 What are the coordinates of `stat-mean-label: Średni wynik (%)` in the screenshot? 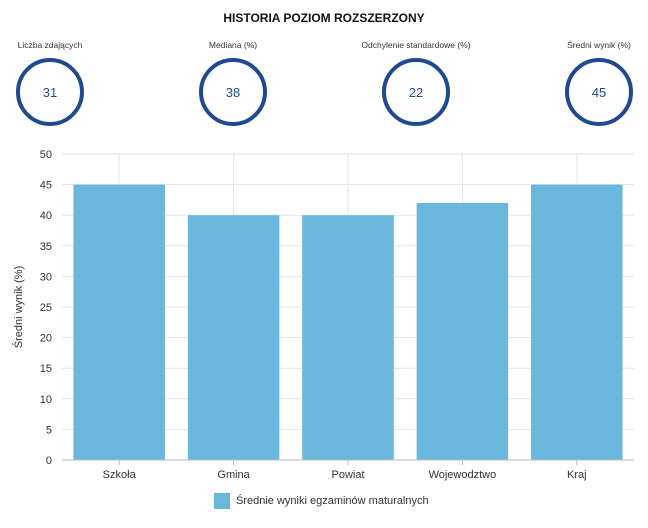 It's located at (599, 45).